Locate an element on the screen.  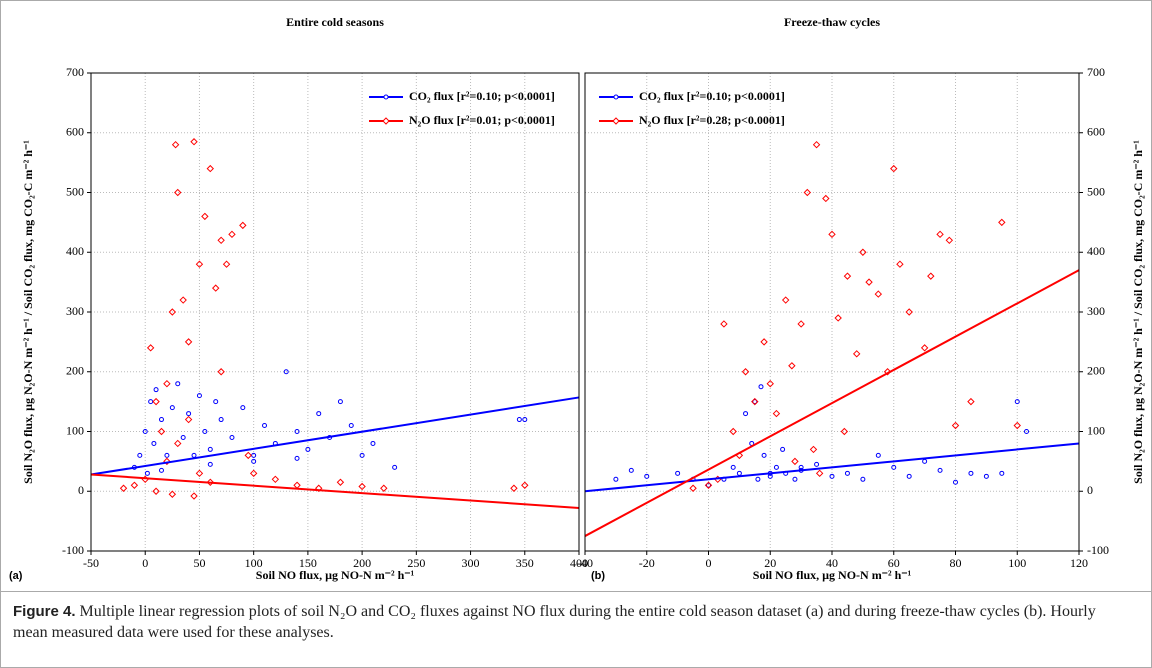
x-tick-label: 100 is located at coordinates (1017, 563).